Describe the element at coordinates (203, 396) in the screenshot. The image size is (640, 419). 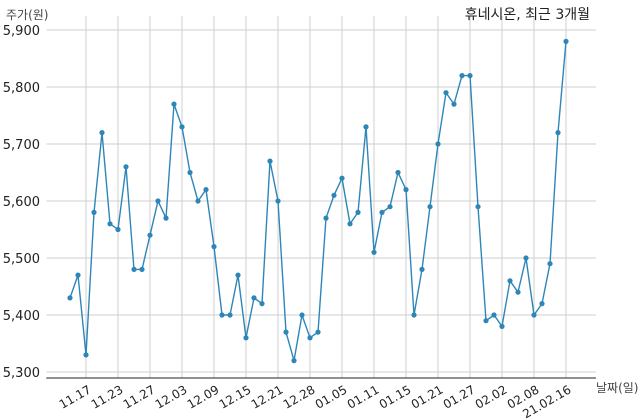
I see `x-tick-label: 12.09` at that location.